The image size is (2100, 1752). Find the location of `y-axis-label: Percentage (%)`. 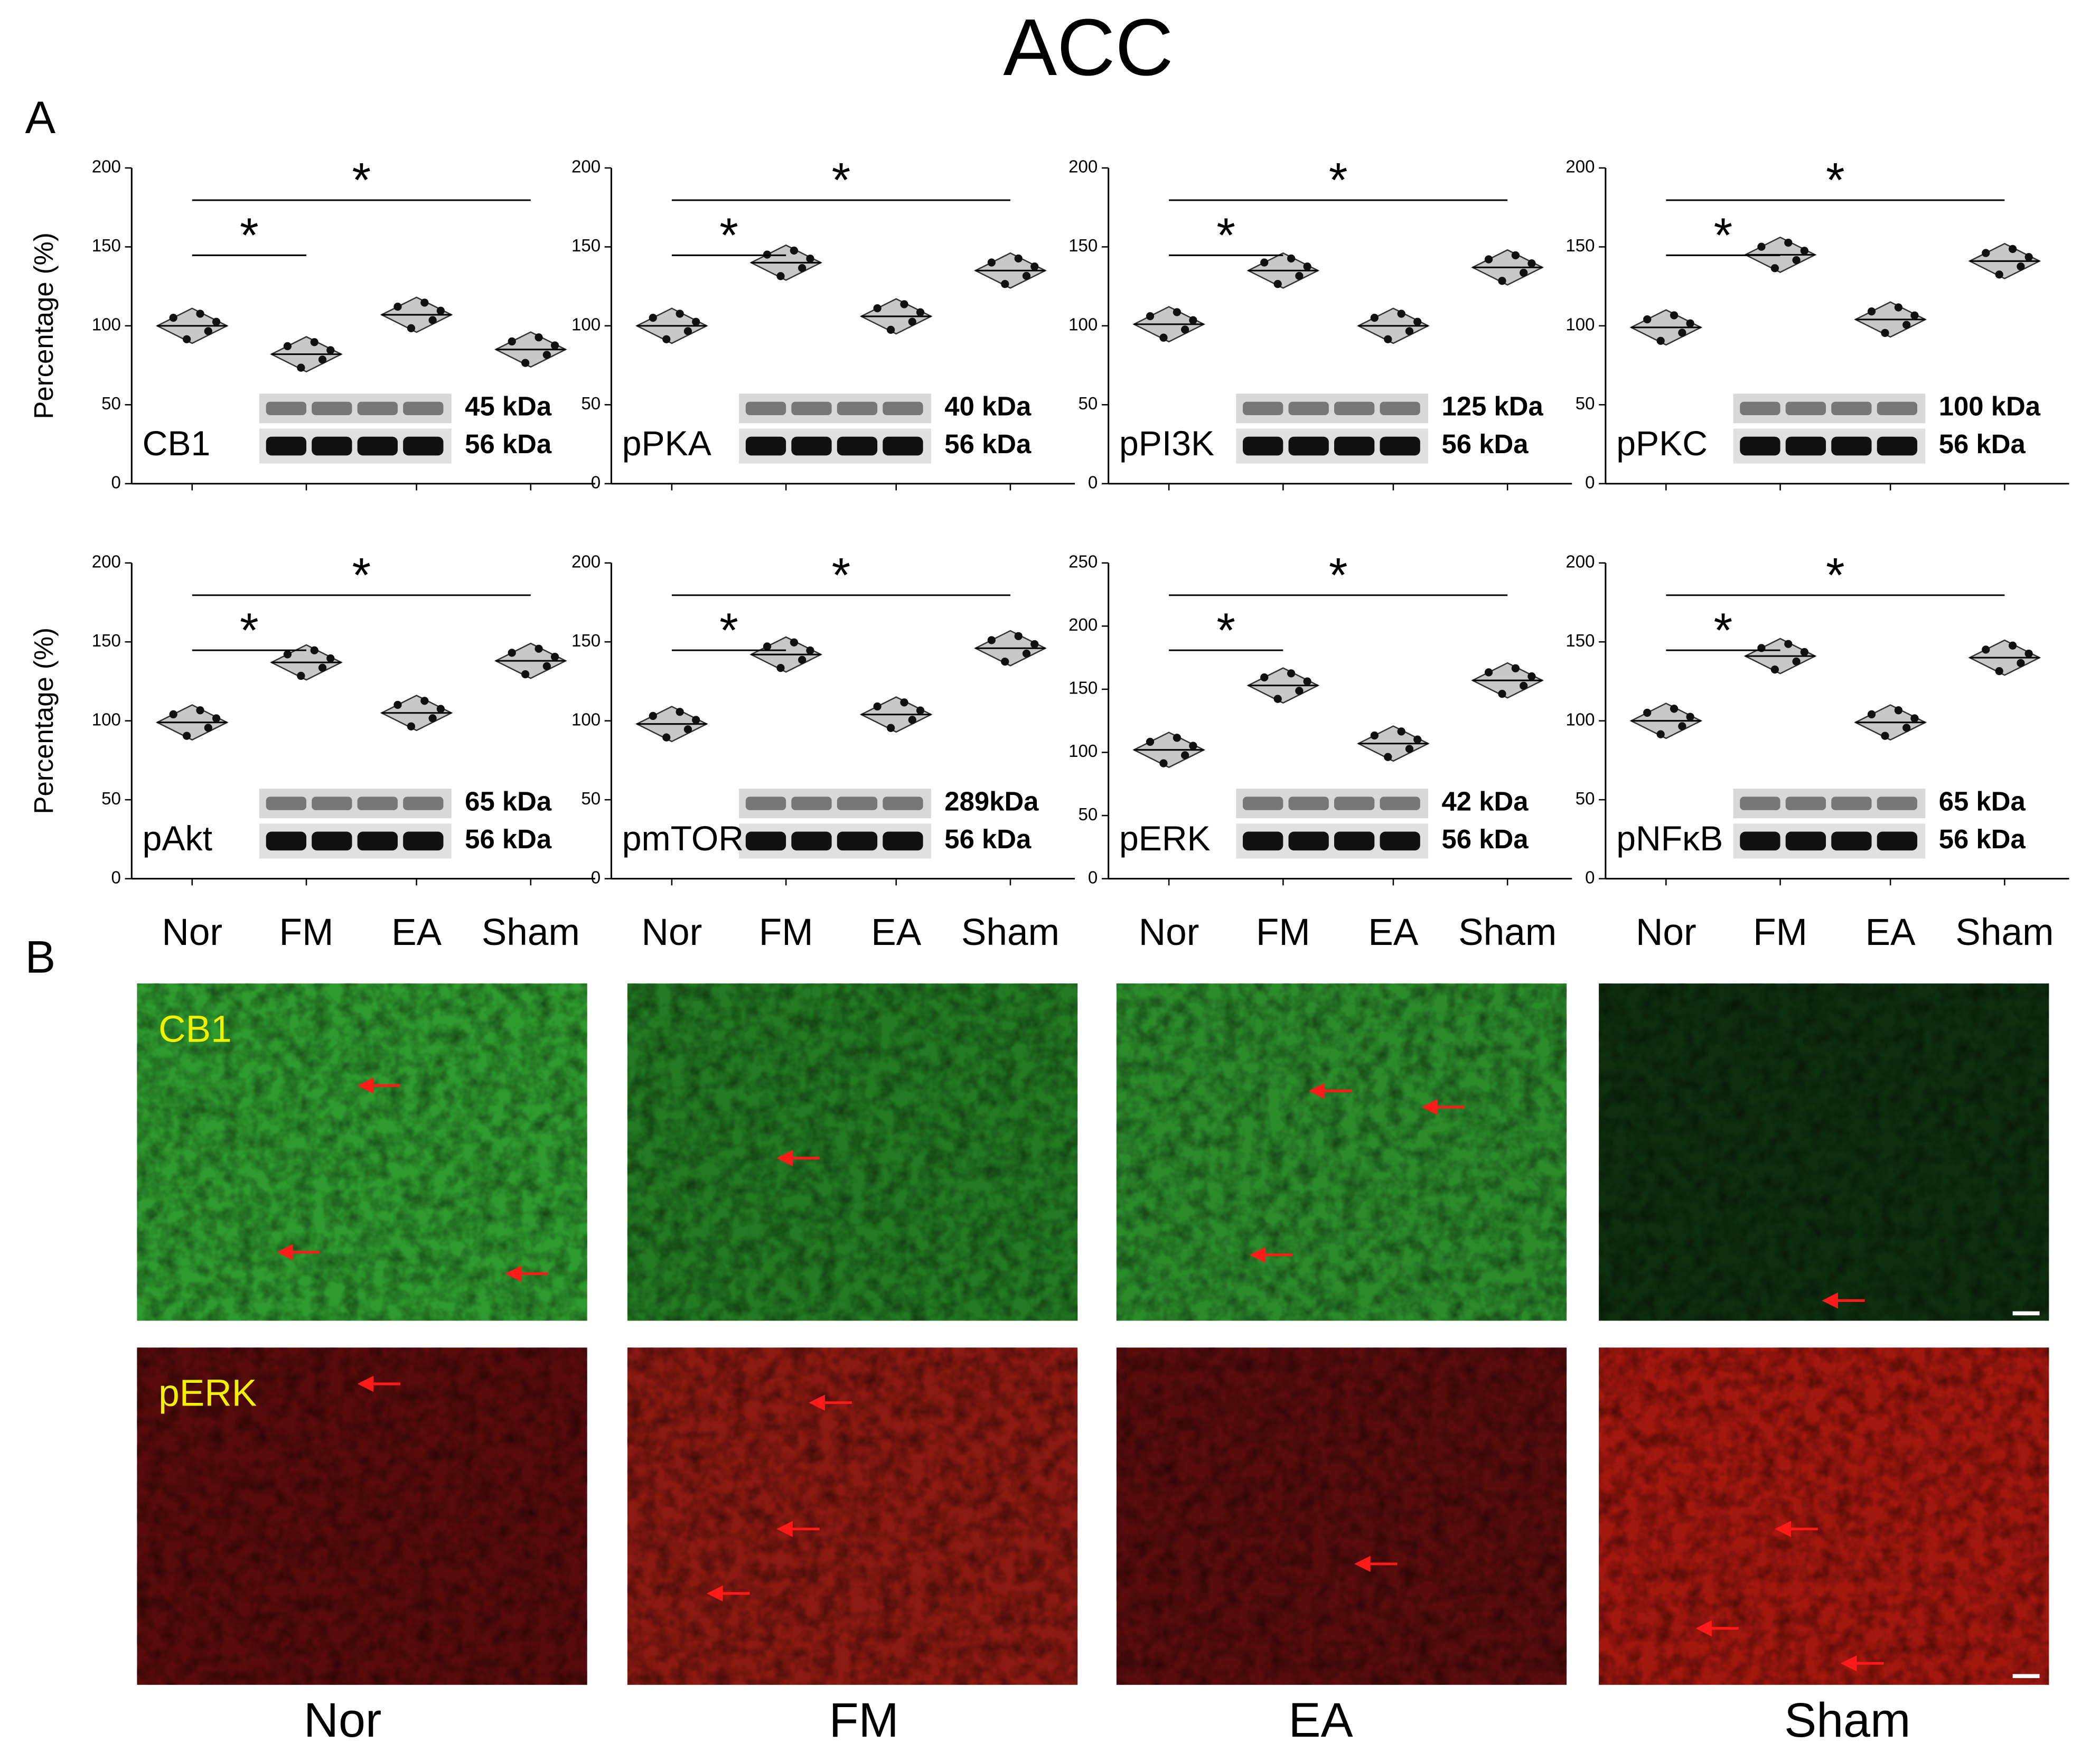

y-axis-label: Percentage (%) is located at coordinates (44, 325).